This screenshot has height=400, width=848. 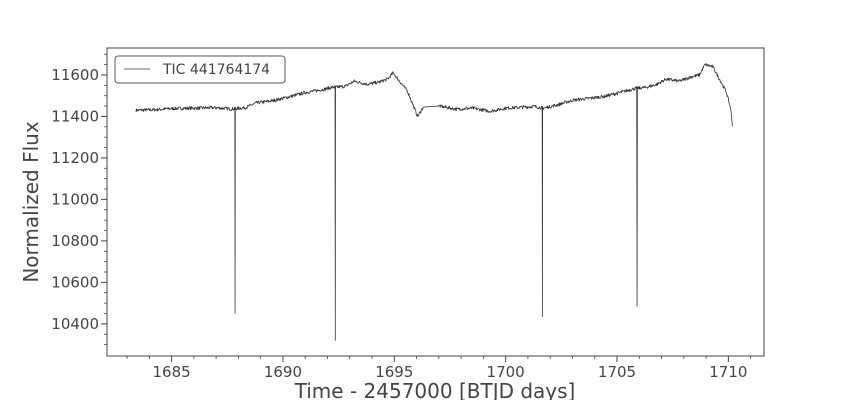 I want to click on y-tick-label: 10400, so click(x=75, y=324).